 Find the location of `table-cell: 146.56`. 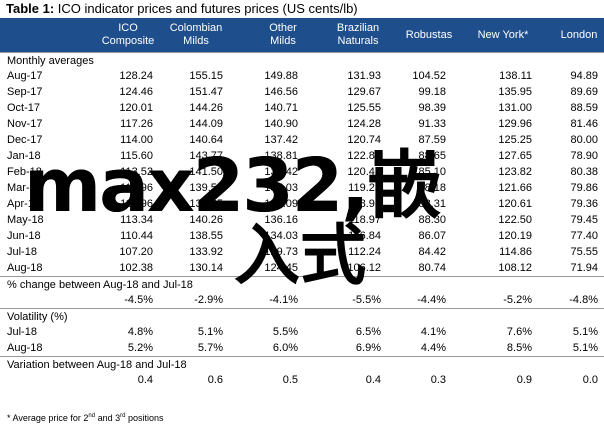

table-cell: 146.56 is located at coordinates (281, 92).